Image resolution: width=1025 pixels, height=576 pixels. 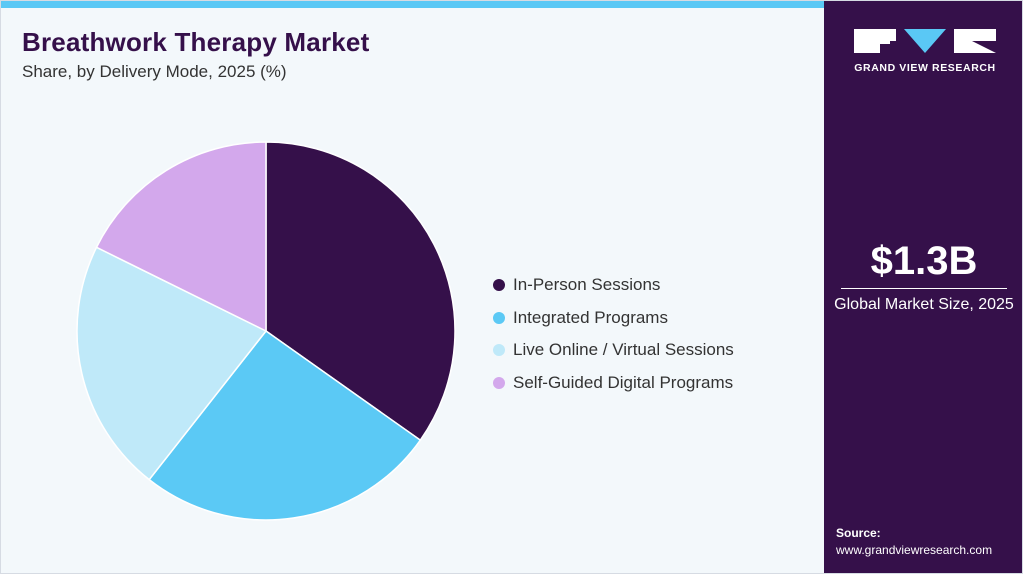 I want to click on legend-label: In-Person Sessions, so click(x=587, y=285).